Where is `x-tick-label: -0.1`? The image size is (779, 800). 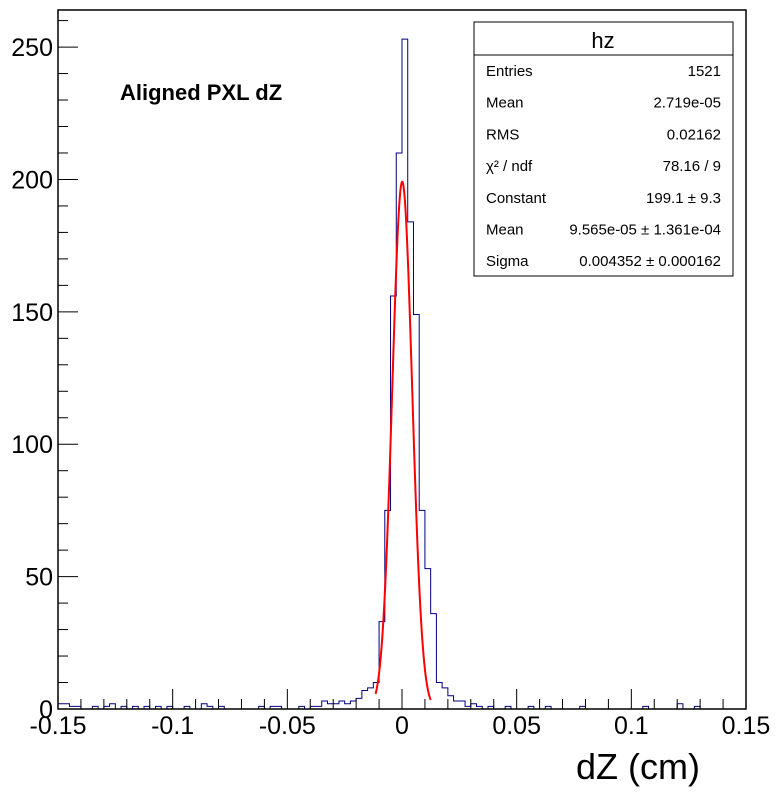
x-tick-label: -0.1 is located at coordinates (172, 726).